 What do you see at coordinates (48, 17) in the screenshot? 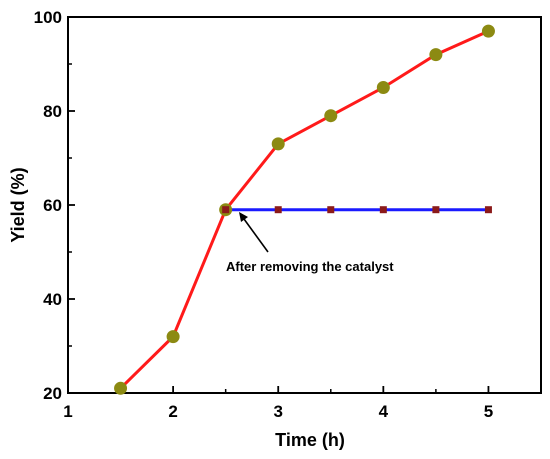
I see `y-tick-label: 100` at bounding box center [48, 17].